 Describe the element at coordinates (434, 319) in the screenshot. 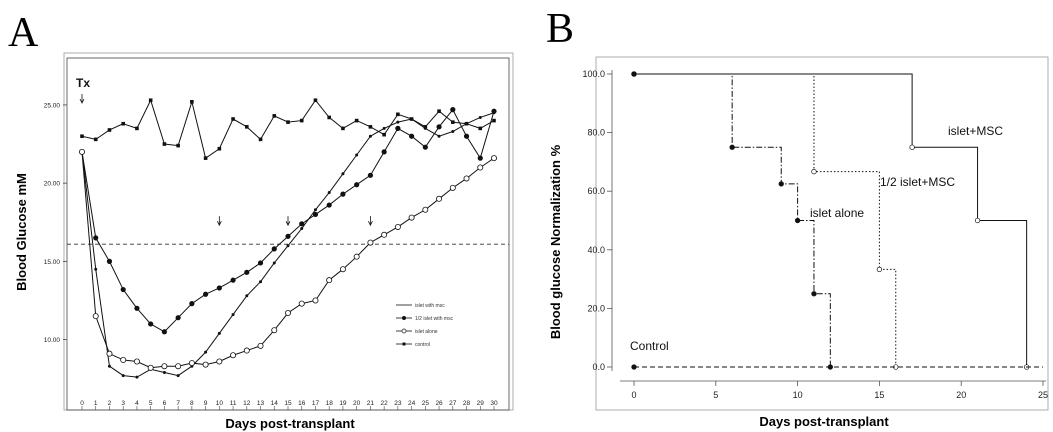

I see `legend-label: 1/2 islet with msc` at that location.